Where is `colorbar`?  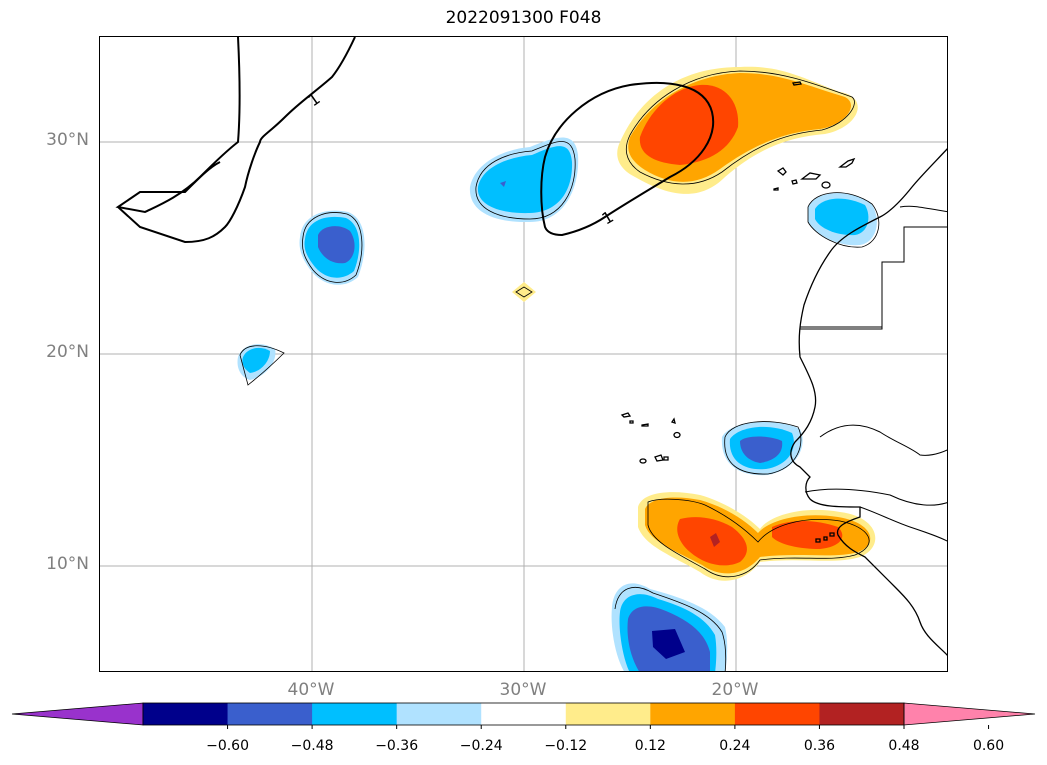
colorbar is located at coordinates (523, 715).